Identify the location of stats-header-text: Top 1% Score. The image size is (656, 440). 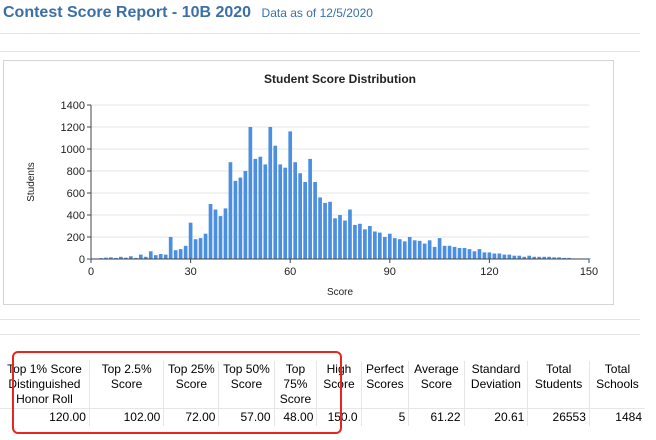
(44, 369).